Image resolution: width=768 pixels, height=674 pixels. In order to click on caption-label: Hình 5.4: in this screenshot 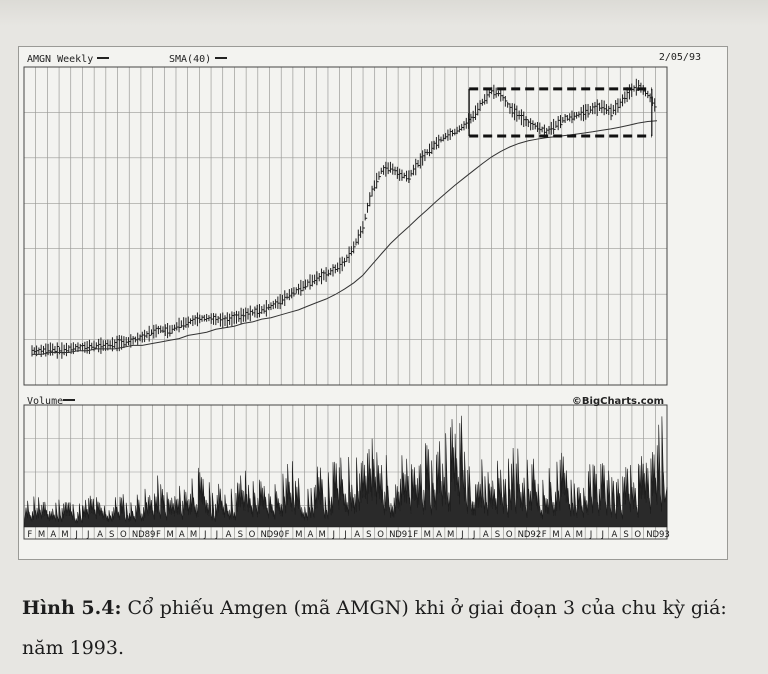, I will do `click(72, 608)`.